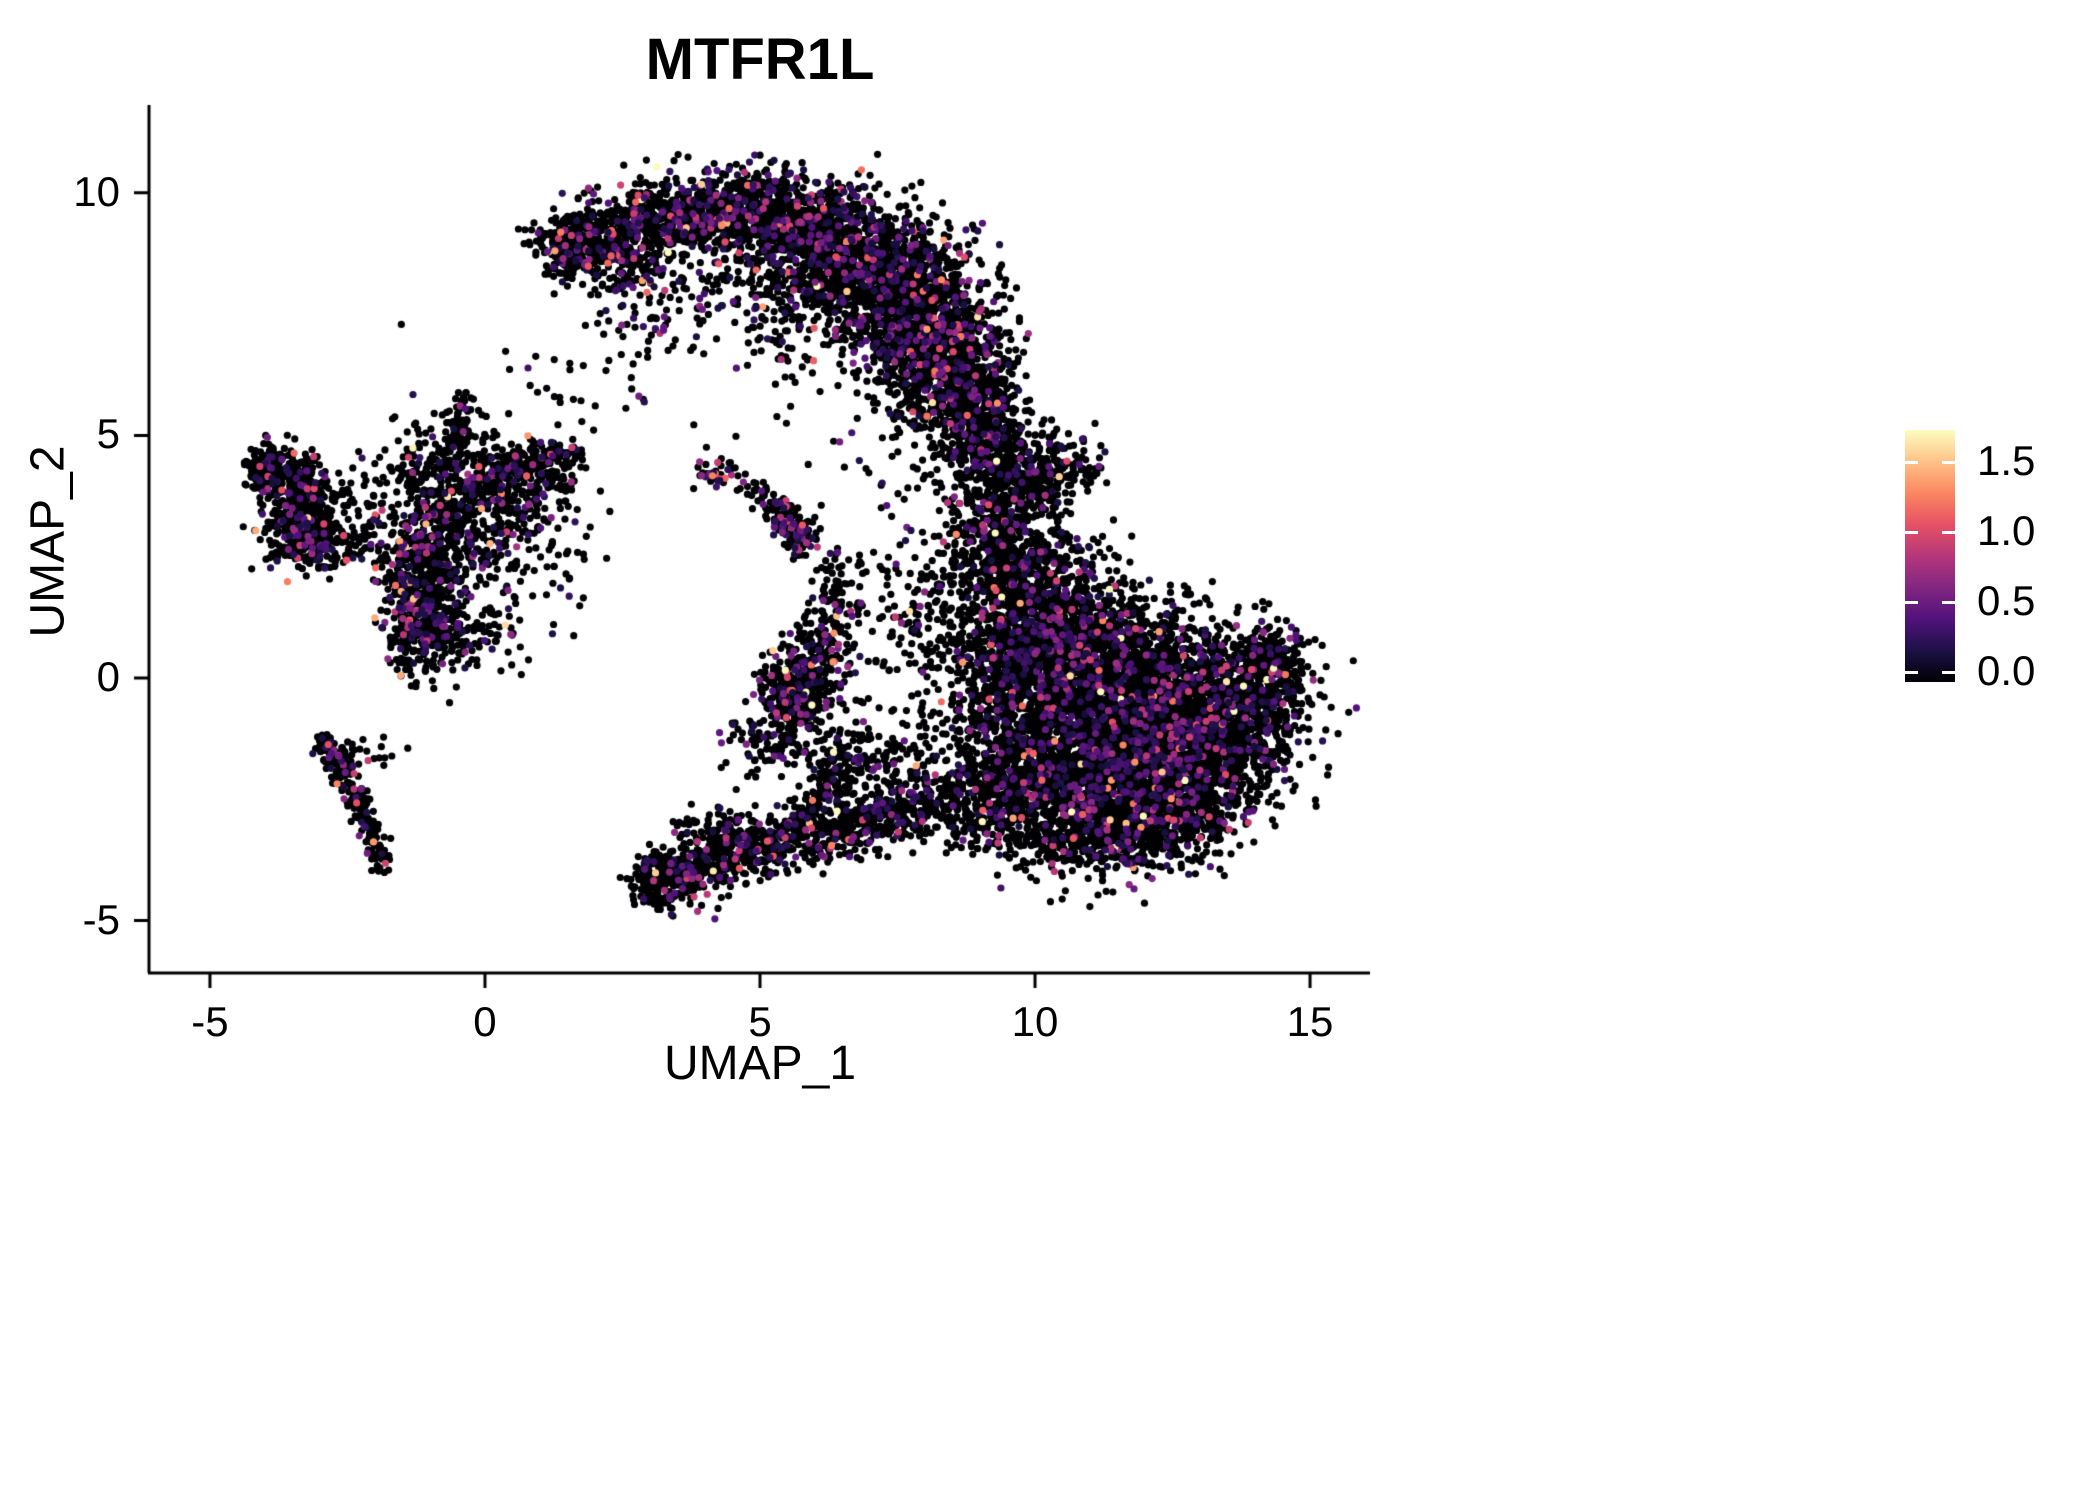  What do you see at coordinates (2006, 671) in the screenshot?
I see `colorbar-tick-label: 0.0` at bounding box center [2006, 671].